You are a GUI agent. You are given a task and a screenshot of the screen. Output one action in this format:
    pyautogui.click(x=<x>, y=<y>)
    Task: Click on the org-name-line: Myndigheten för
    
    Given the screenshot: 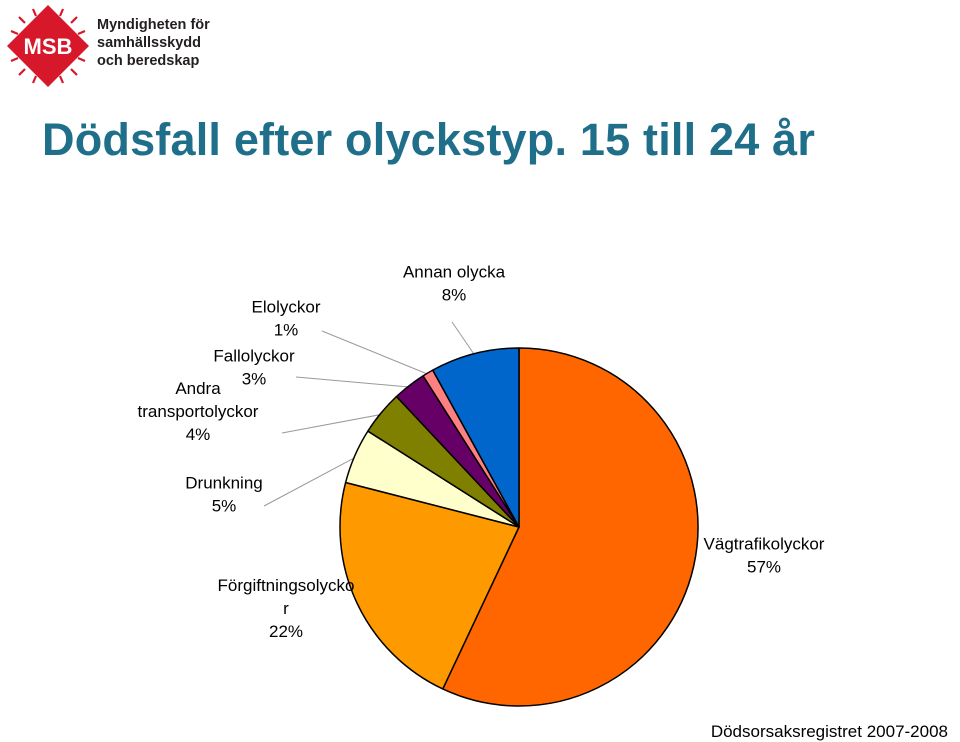 What is the action you would take?
    pyautogui.click(x=153, y=25)
    